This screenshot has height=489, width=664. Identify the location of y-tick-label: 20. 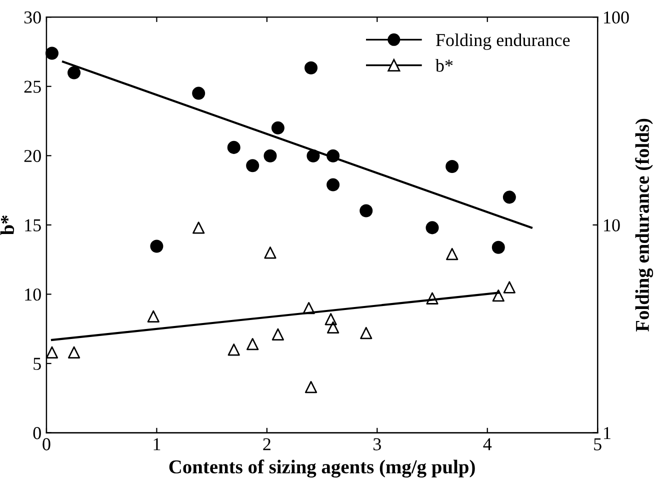
(32, 156).